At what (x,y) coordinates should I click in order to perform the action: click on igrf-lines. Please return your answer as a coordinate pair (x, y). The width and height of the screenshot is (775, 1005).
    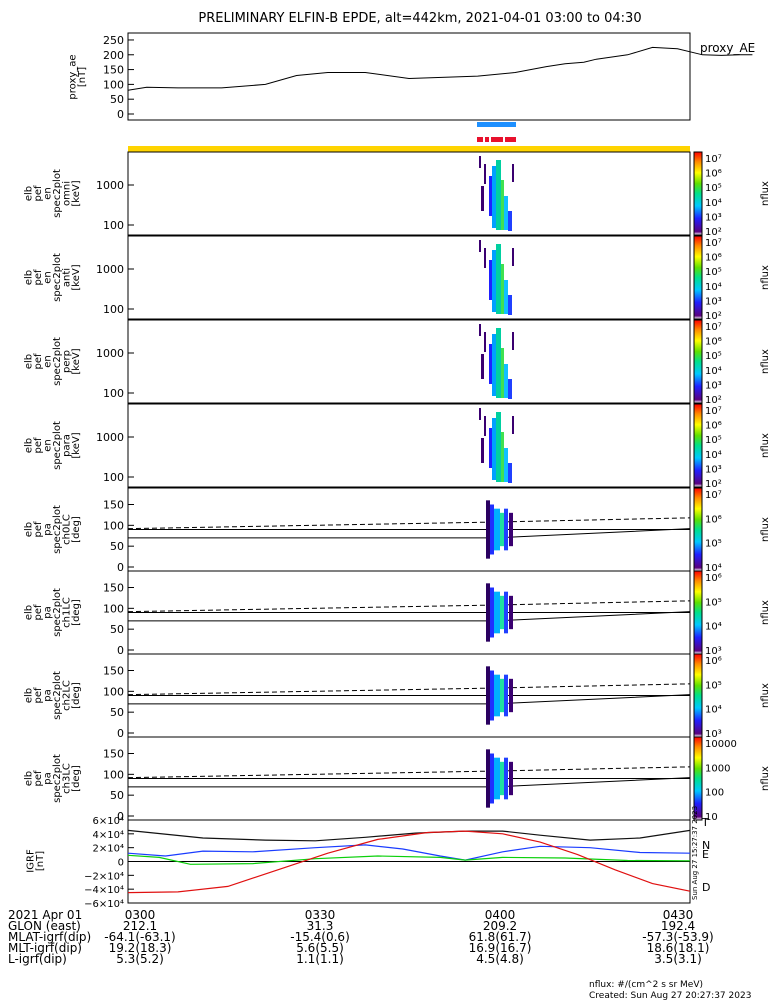
    Looking at the image, I should click on (409, 861).